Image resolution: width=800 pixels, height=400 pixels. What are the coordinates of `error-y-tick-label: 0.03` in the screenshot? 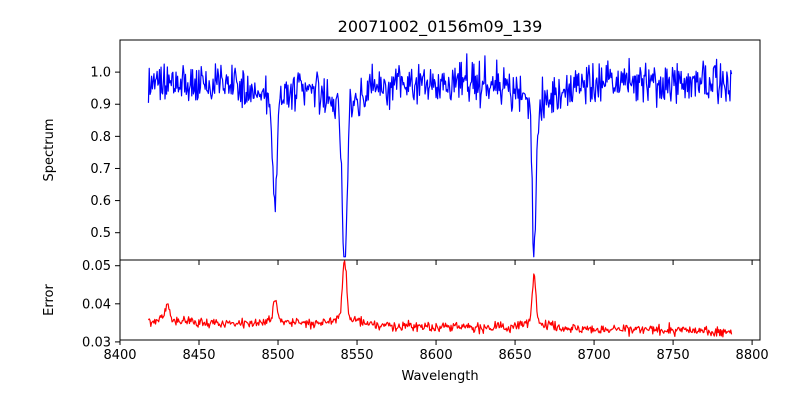 It's located at (96, 342).